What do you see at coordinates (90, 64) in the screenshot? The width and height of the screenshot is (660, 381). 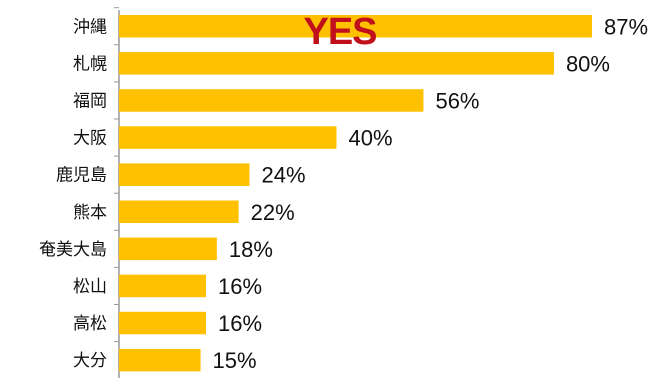 I see `category-label-1: 札幌` at bounding box center [90, 64].